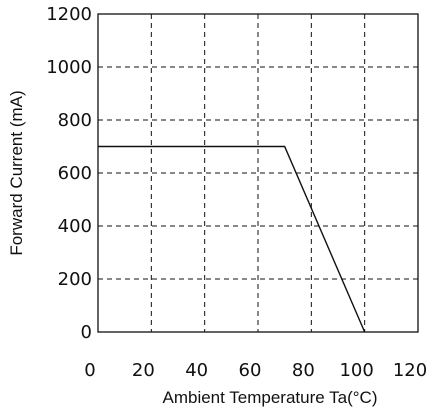 Image resolution: width=443 pixels, height=413 pixels. I want to click on y-tick-label: 800, so click(75, 120).